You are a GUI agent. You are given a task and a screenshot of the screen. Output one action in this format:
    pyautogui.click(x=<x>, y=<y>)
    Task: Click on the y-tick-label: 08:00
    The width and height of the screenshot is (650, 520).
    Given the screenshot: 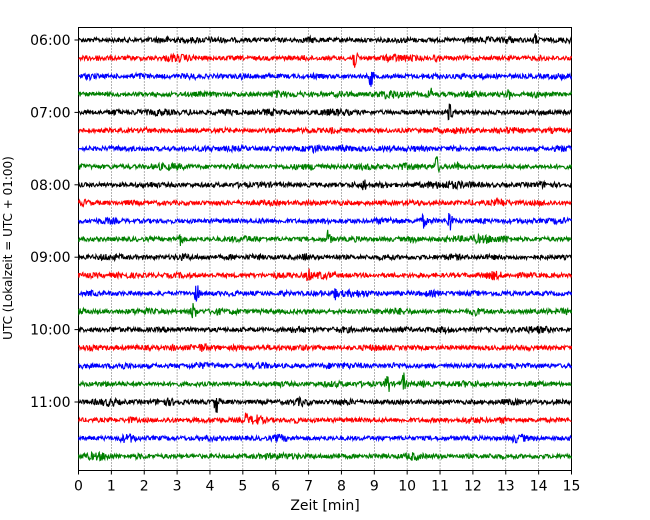 What is the action you would take?
    pyautogui.click(x=50, y=186)
    